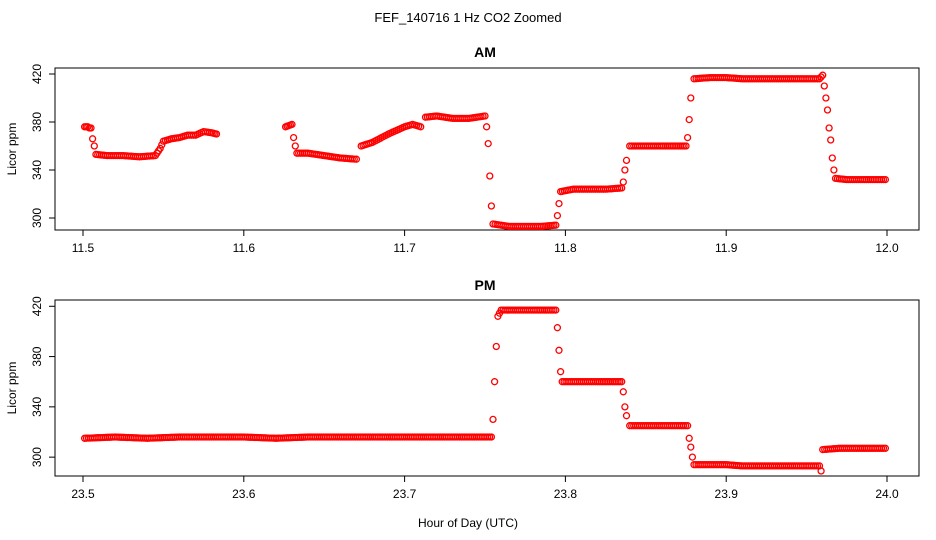 The image size is (936, 540). Describe the element at coordinates (467, 17) in the screenshot. I see `figure-title: FEF_140716 1 Hz CO2 Zoomed` at that location.